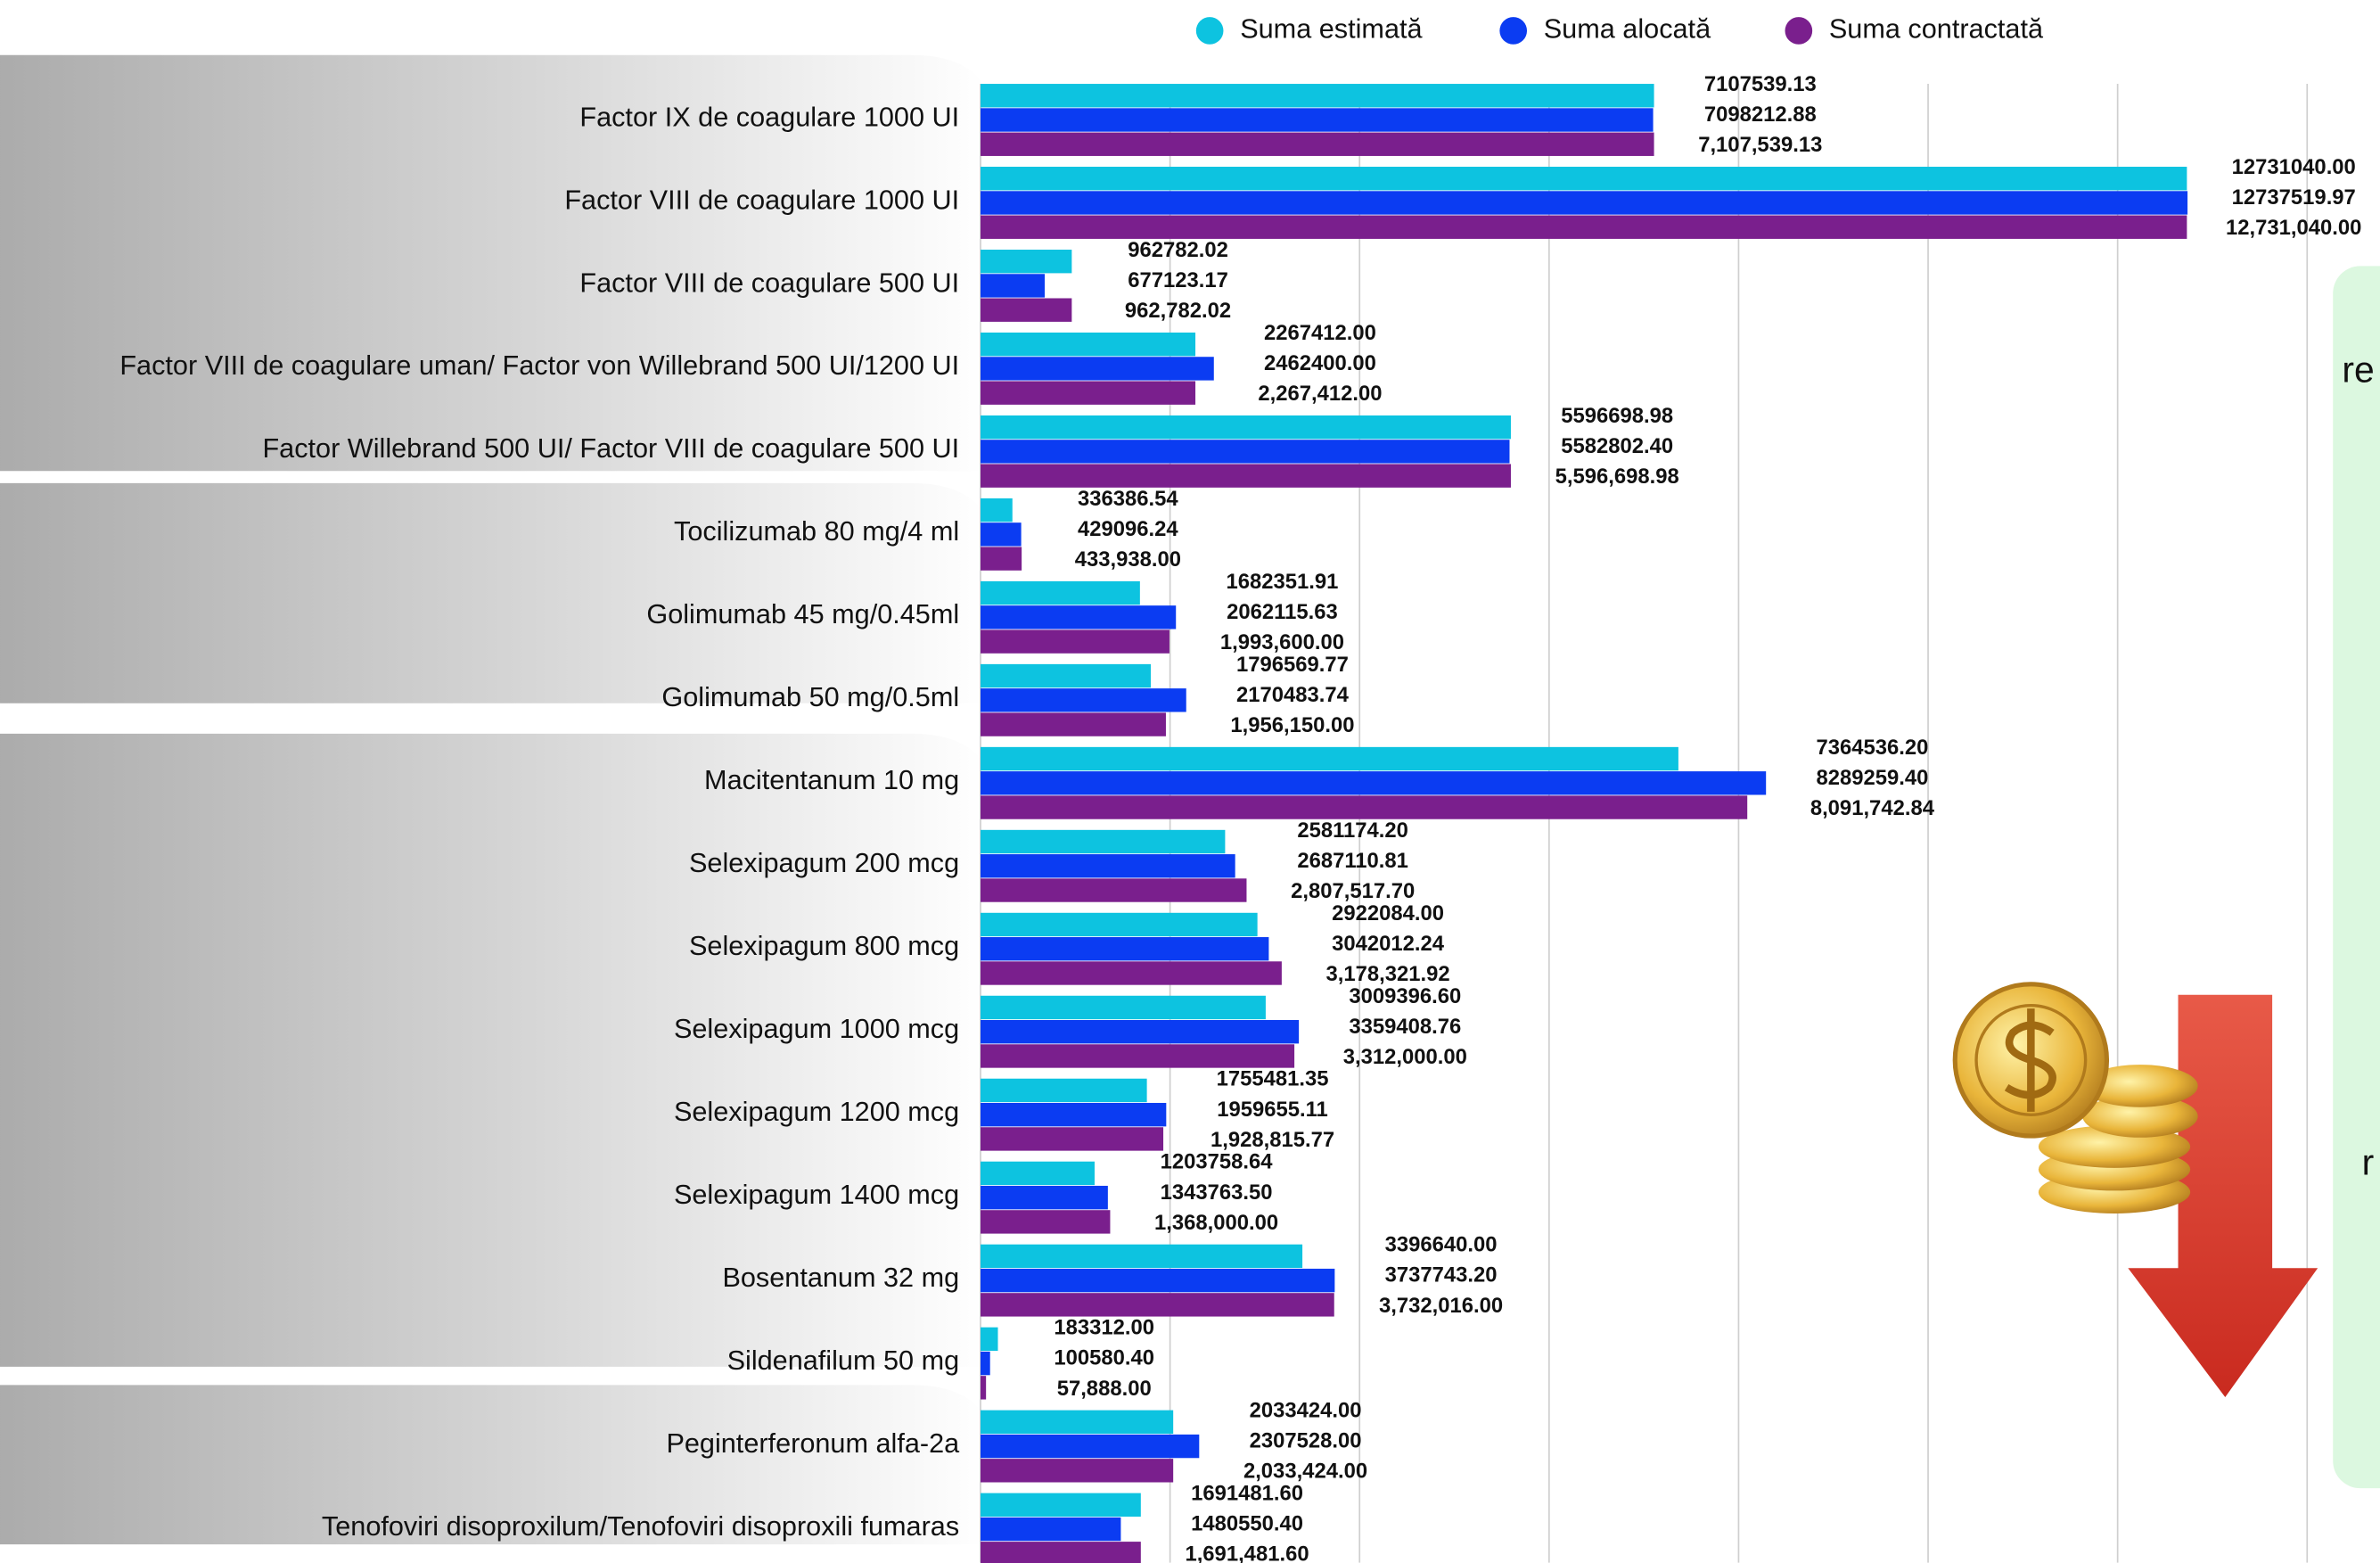  What do you see at coordinates (2294, 167) in the screenshot?
I see `value-label: 12731040.00` at bounding box center [2294, 167].